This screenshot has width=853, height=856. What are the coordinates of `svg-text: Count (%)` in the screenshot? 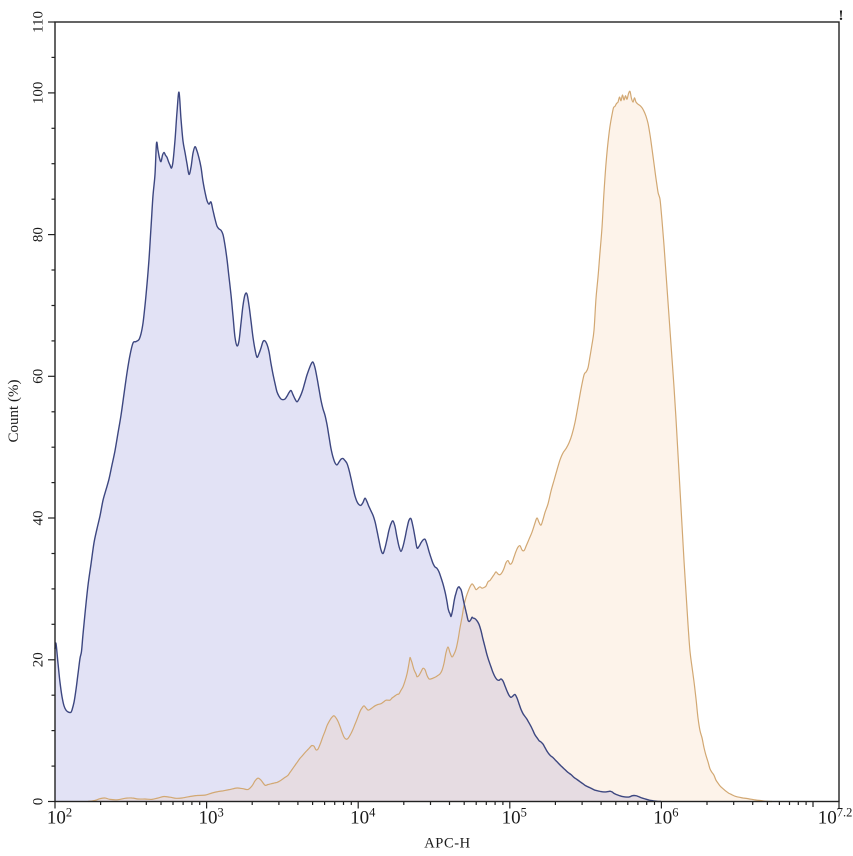 It's located at (14, 411).